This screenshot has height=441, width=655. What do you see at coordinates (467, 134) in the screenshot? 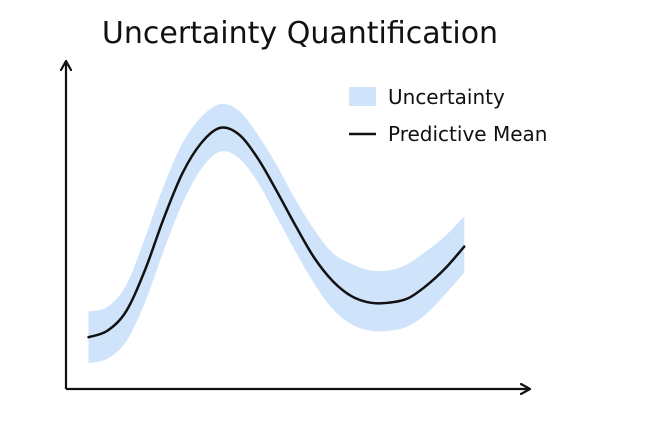
I see `legend-predictive-mean-label: Predictive Mean` at bounding box center [467, 134].